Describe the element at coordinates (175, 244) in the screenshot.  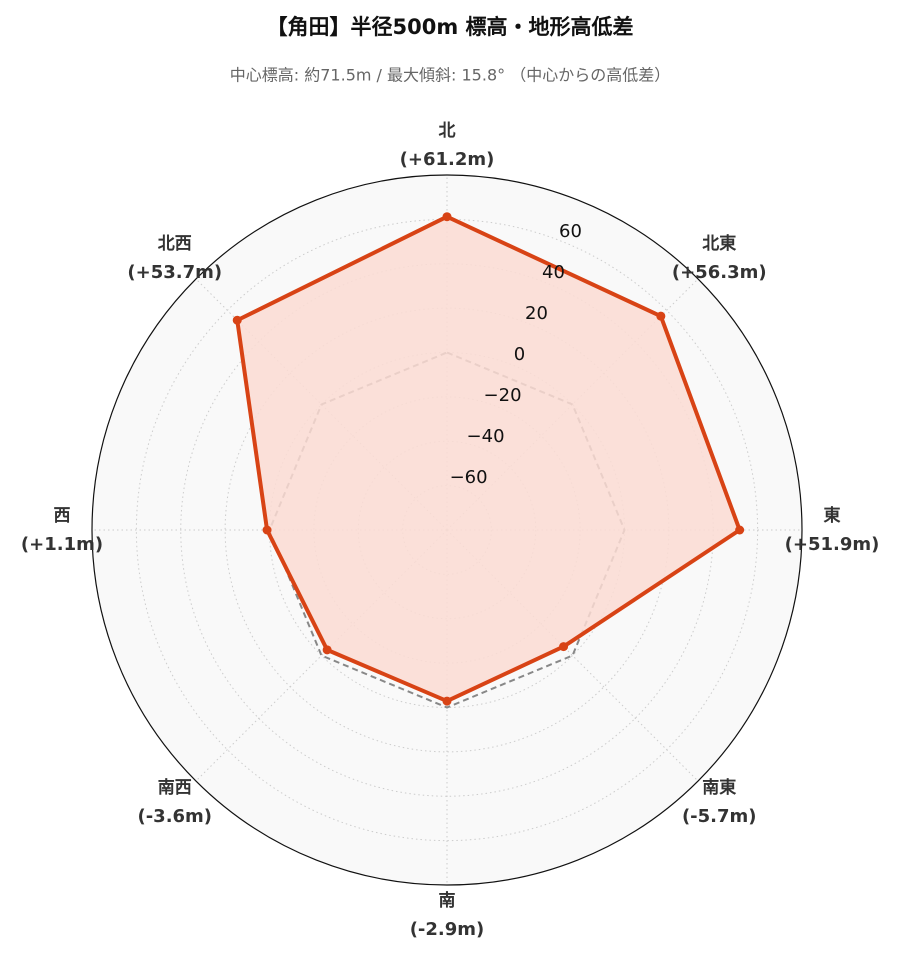
I see `category-label: 北西` at that location.